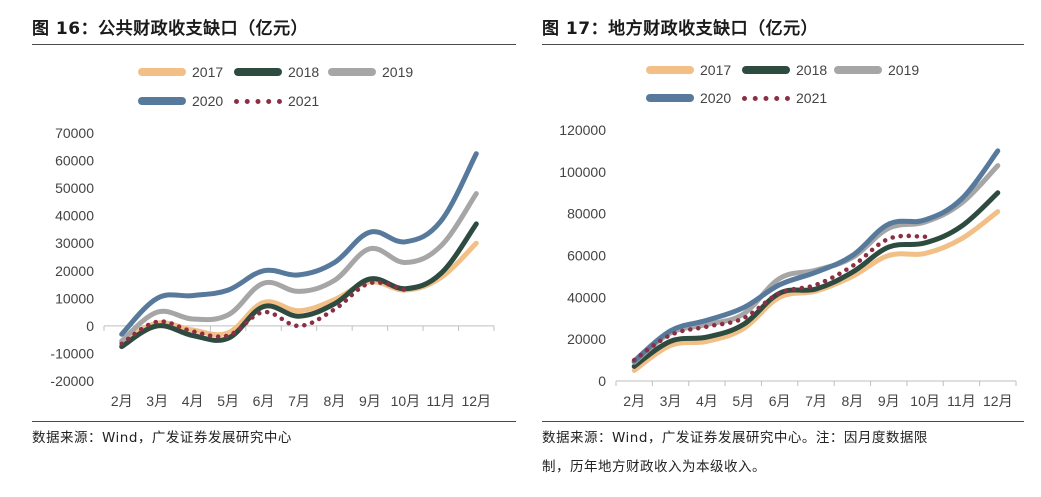 Image resolution: width=1041 pixels, height=497 pixels. What do you see at coordinates (162, 438) in the screenshot?
I see `source-note: 数据来源：Wind，广发证券发展研究中心` at bounding box center [162, 438].